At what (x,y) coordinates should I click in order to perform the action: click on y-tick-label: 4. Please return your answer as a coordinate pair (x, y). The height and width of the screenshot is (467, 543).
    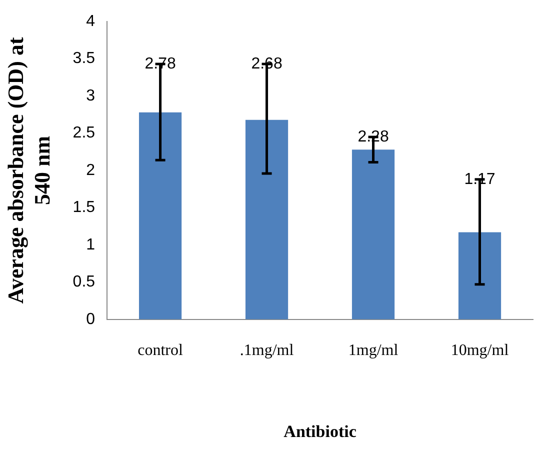
    Looking at the image, I should click on (91, 21).